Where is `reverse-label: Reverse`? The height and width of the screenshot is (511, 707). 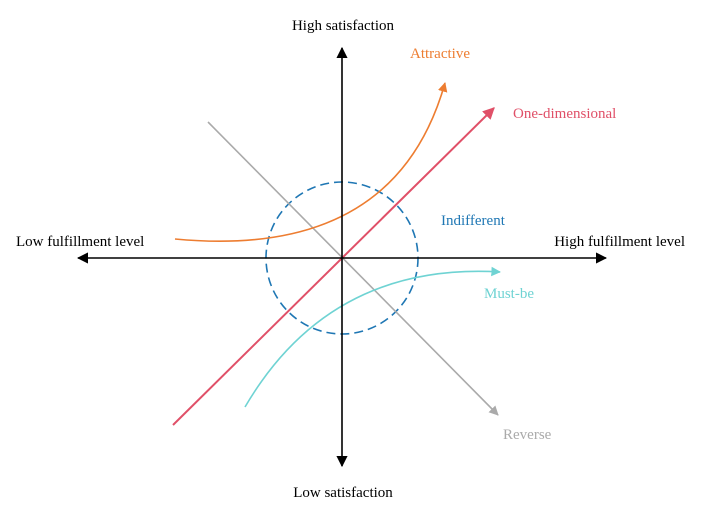
reverse-label: Reverse is located at coordinates (527, 435).